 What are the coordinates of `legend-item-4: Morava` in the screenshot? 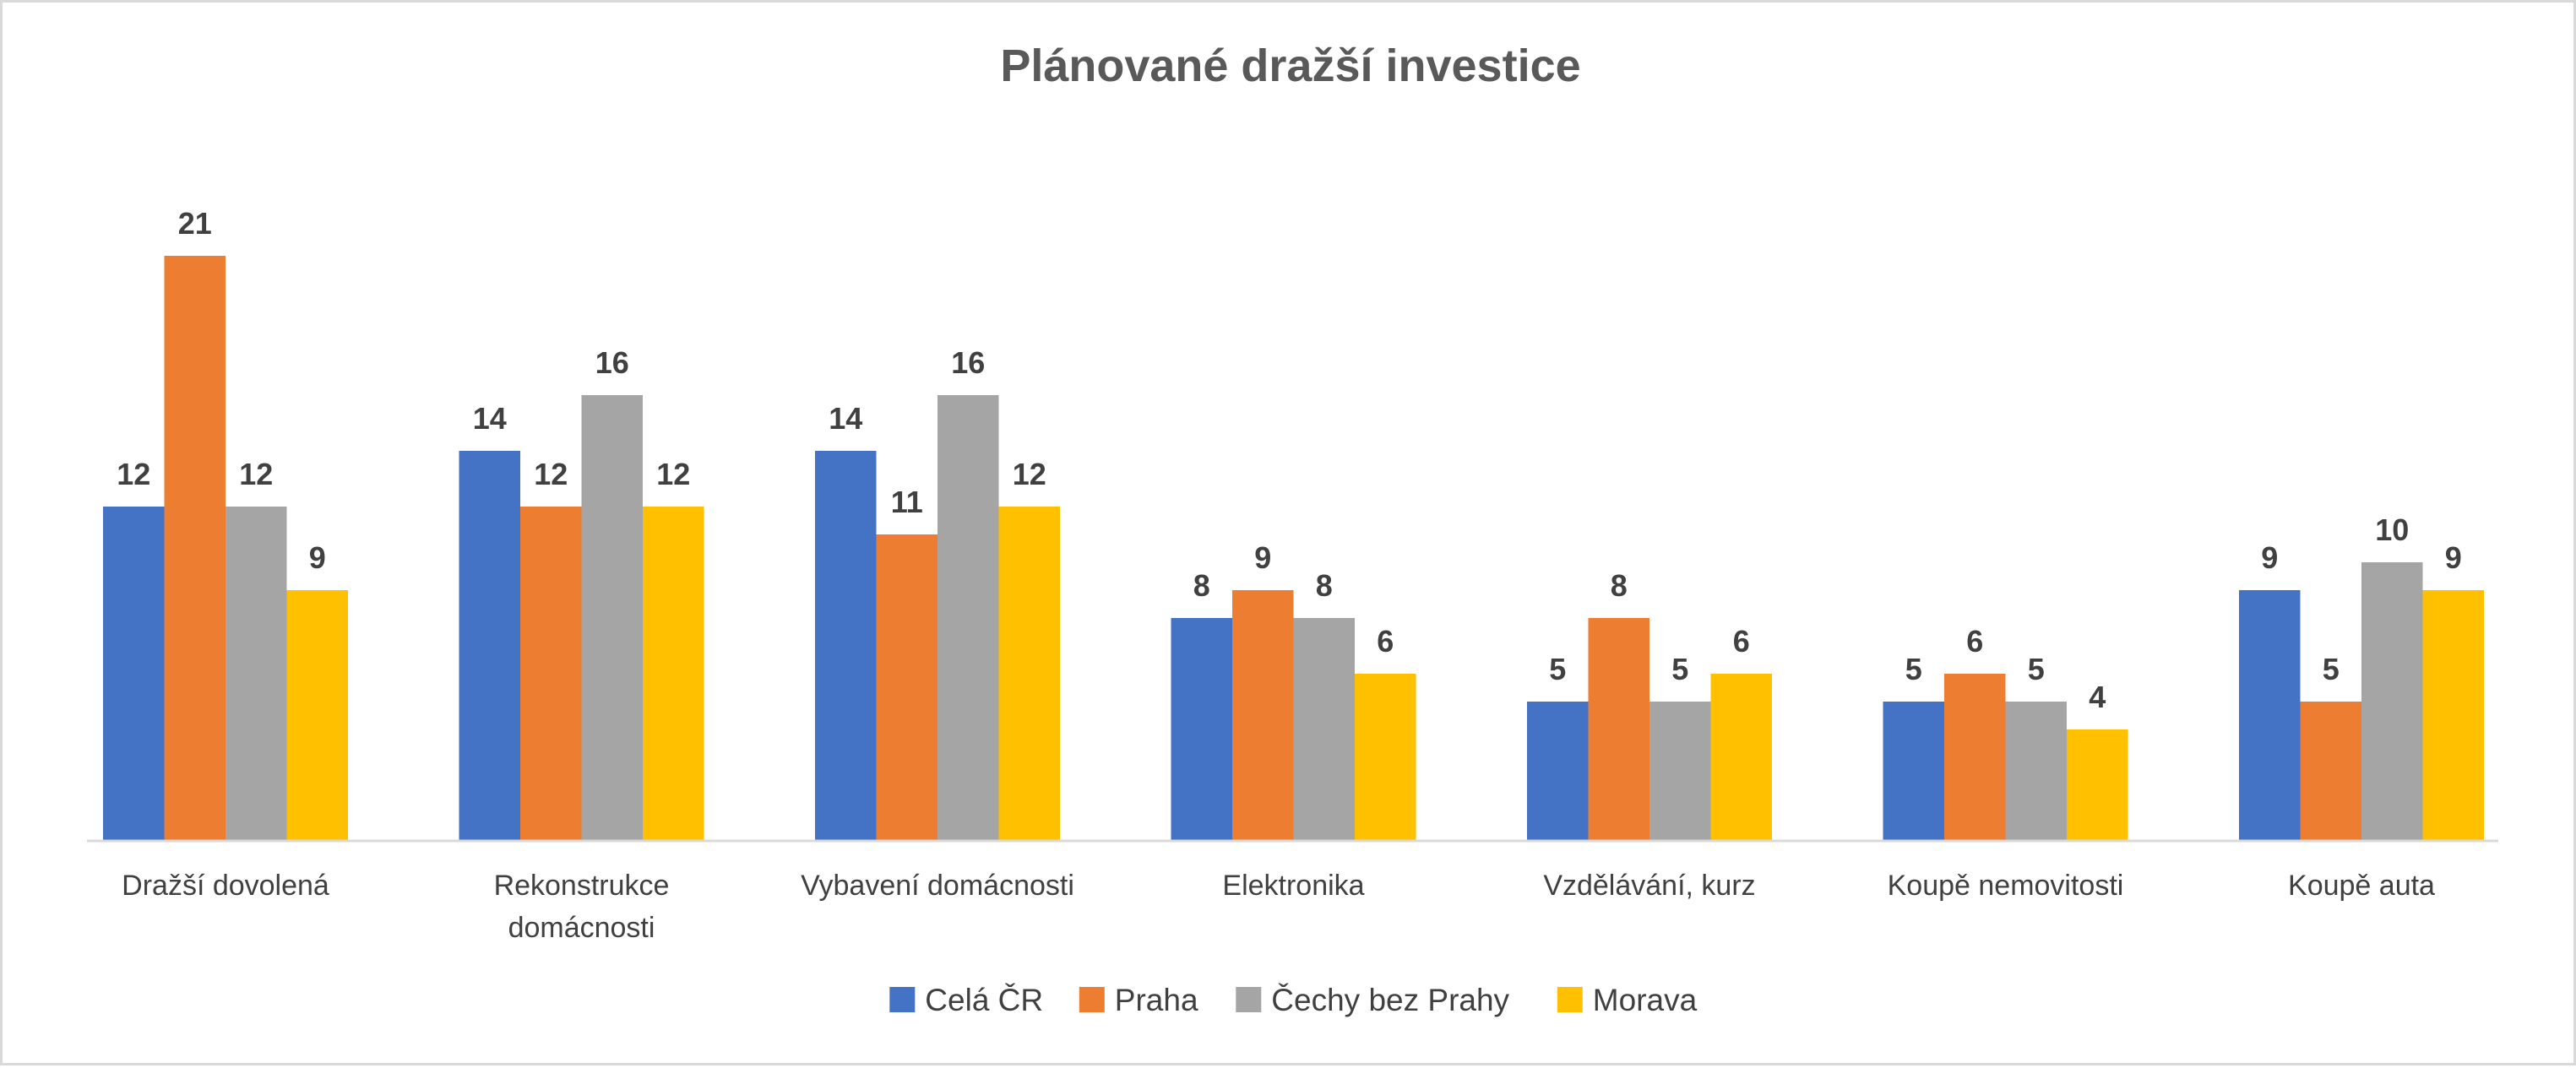 It's located at (1627, 1000).